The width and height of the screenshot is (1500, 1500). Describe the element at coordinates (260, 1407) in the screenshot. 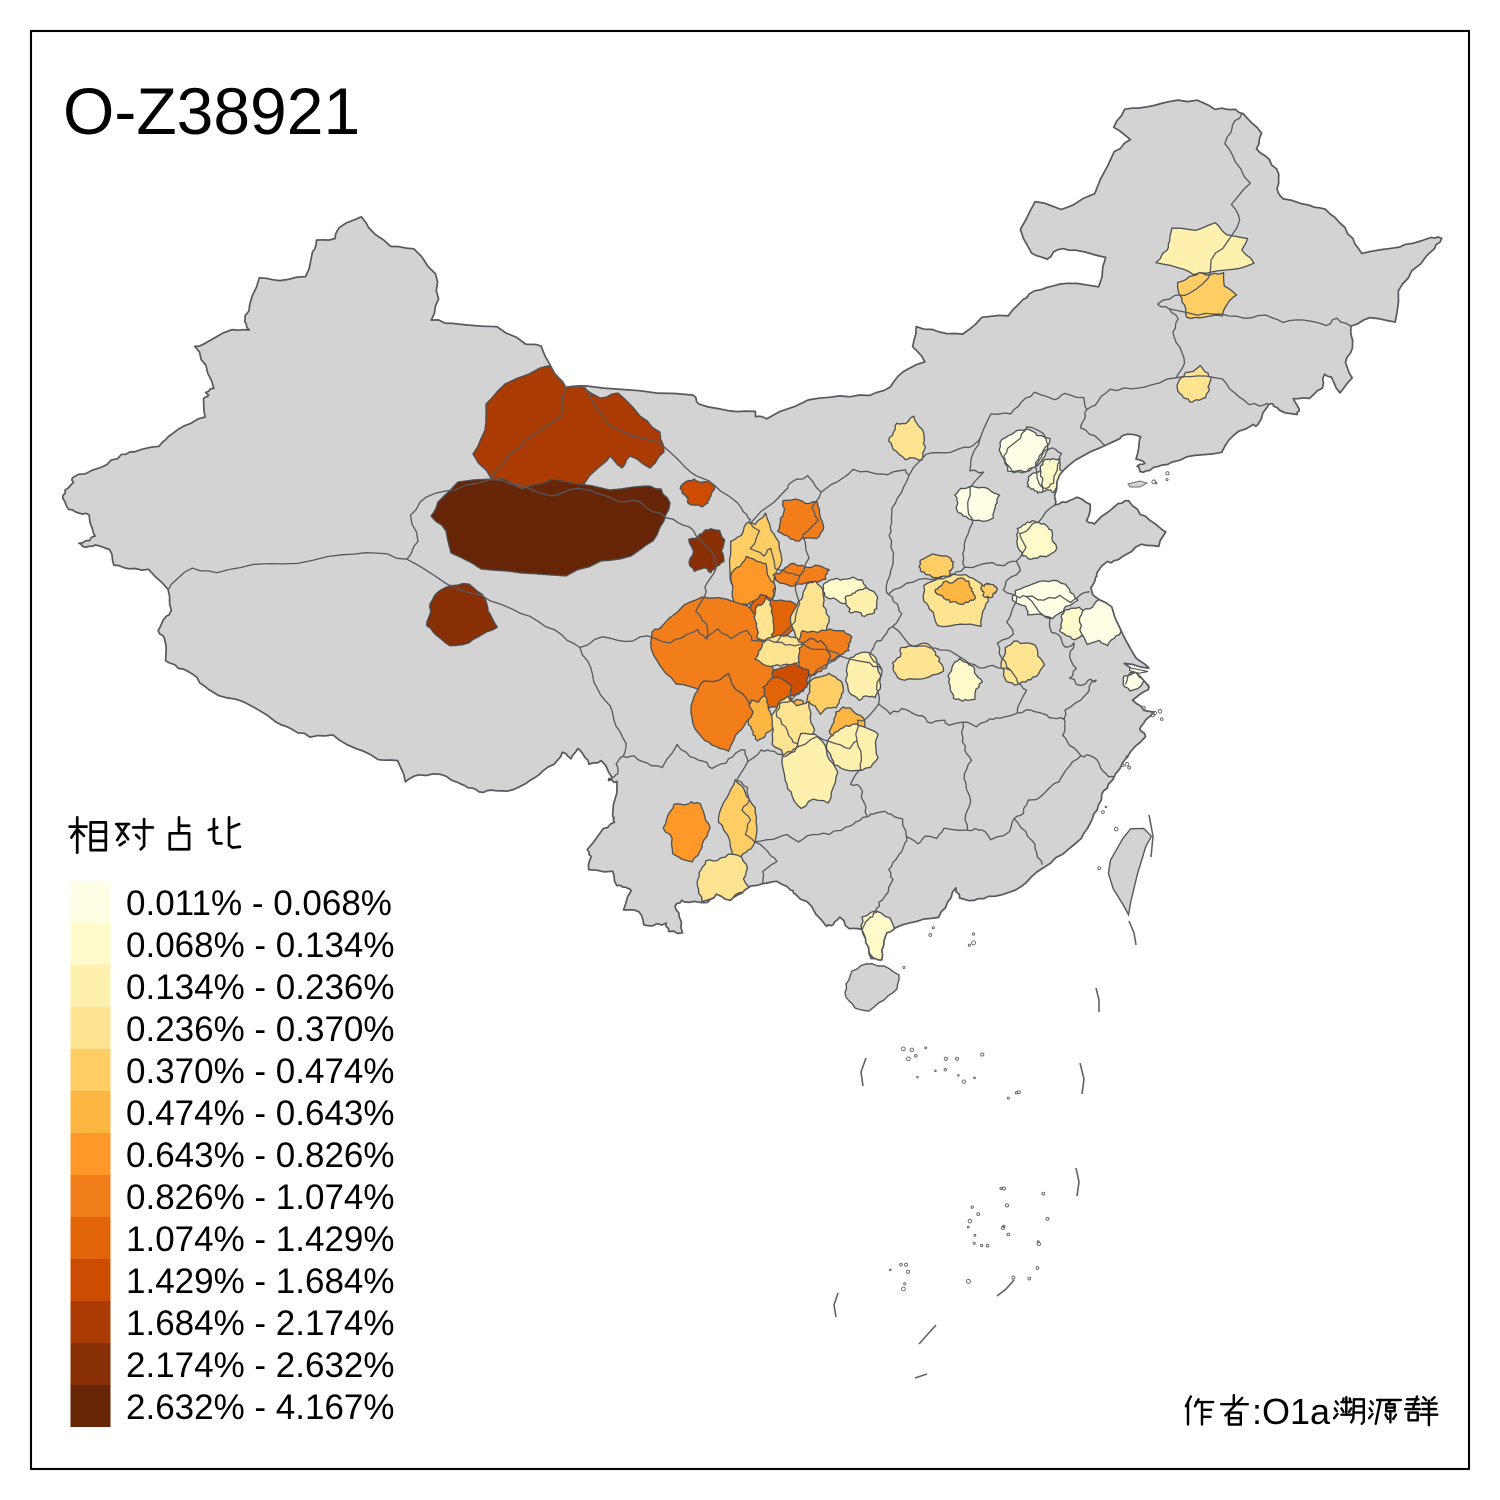

I see `svg-text: 2.632% - 4.167%` at that location.